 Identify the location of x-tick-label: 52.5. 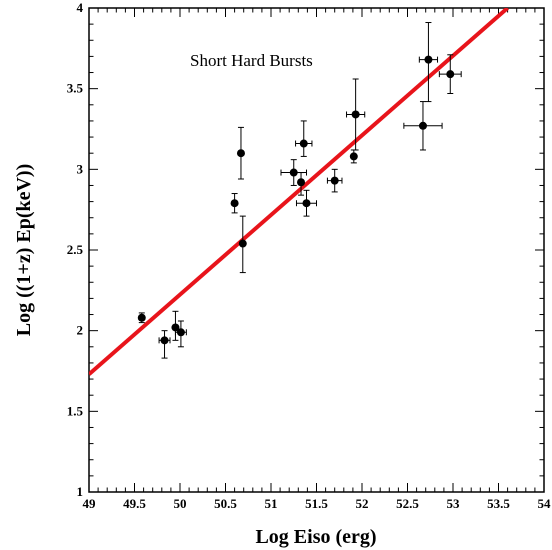
(407, 503).